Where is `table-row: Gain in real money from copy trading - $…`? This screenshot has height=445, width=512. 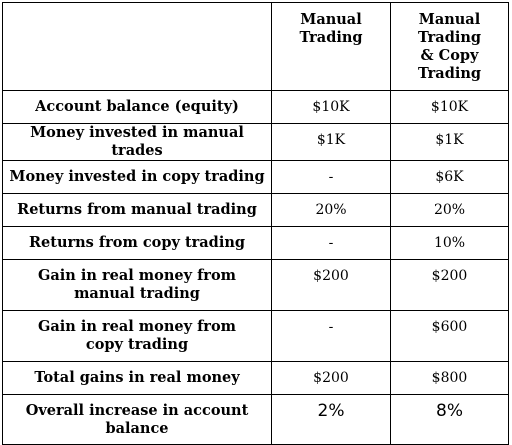
table-row: Gain in real money from copy trading - $… is located at coordinates (255, 336).